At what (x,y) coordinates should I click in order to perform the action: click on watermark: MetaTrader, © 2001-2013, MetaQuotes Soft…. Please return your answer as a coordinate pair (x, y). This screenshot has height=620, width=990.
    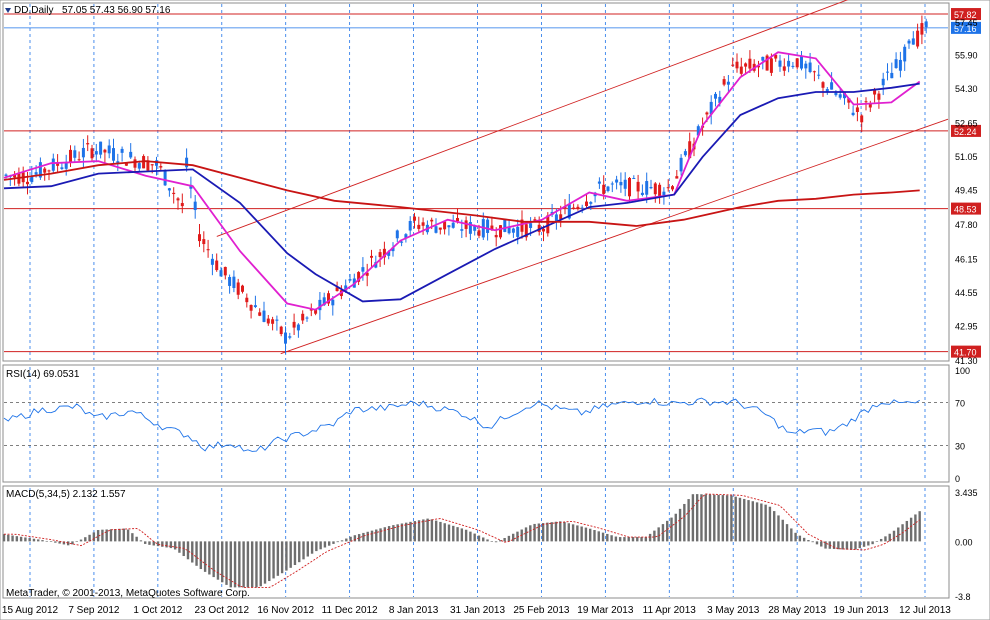
    Looking at the image, I should click on (128, 593).